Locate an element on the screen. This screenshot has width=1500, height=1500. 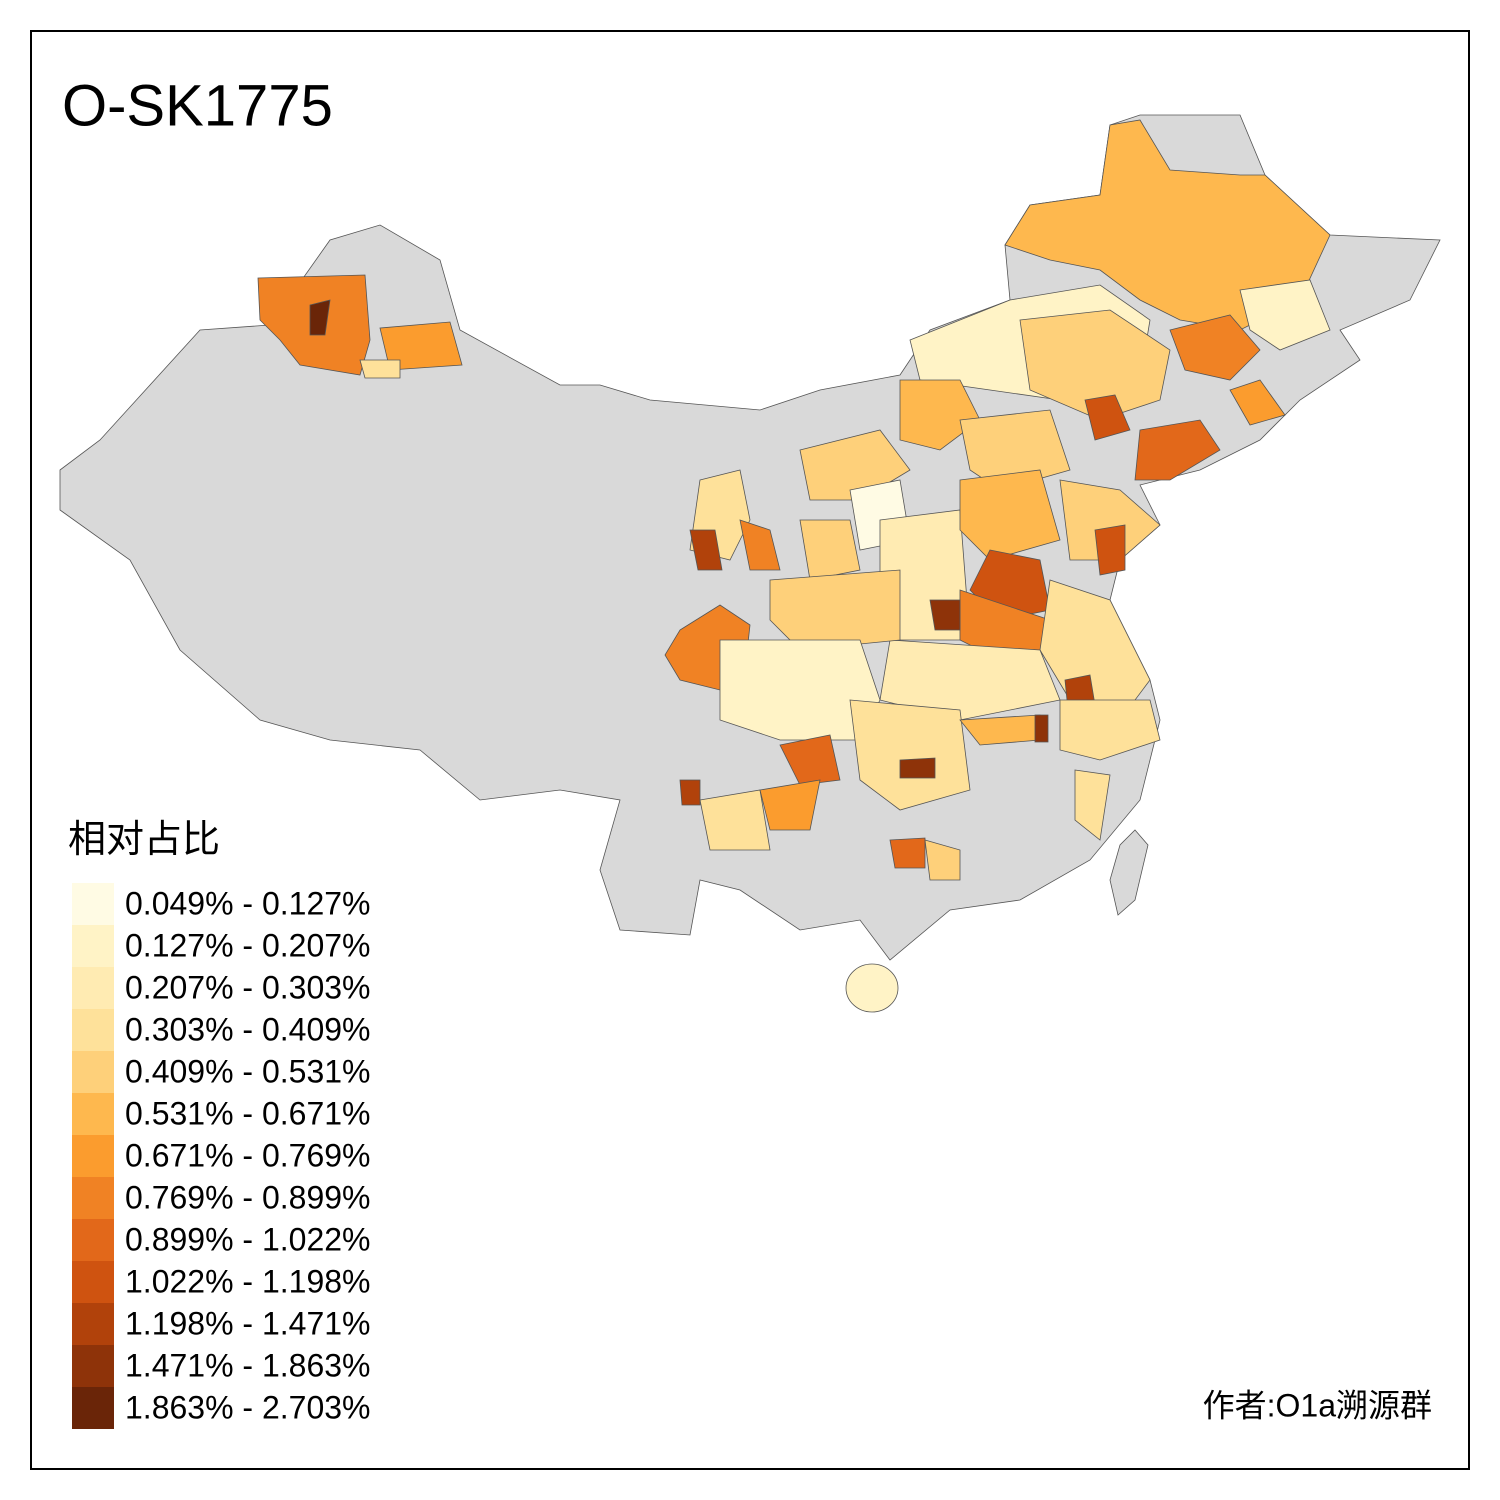
map-title: O-SK1775 is located at coordinates (197, 105).